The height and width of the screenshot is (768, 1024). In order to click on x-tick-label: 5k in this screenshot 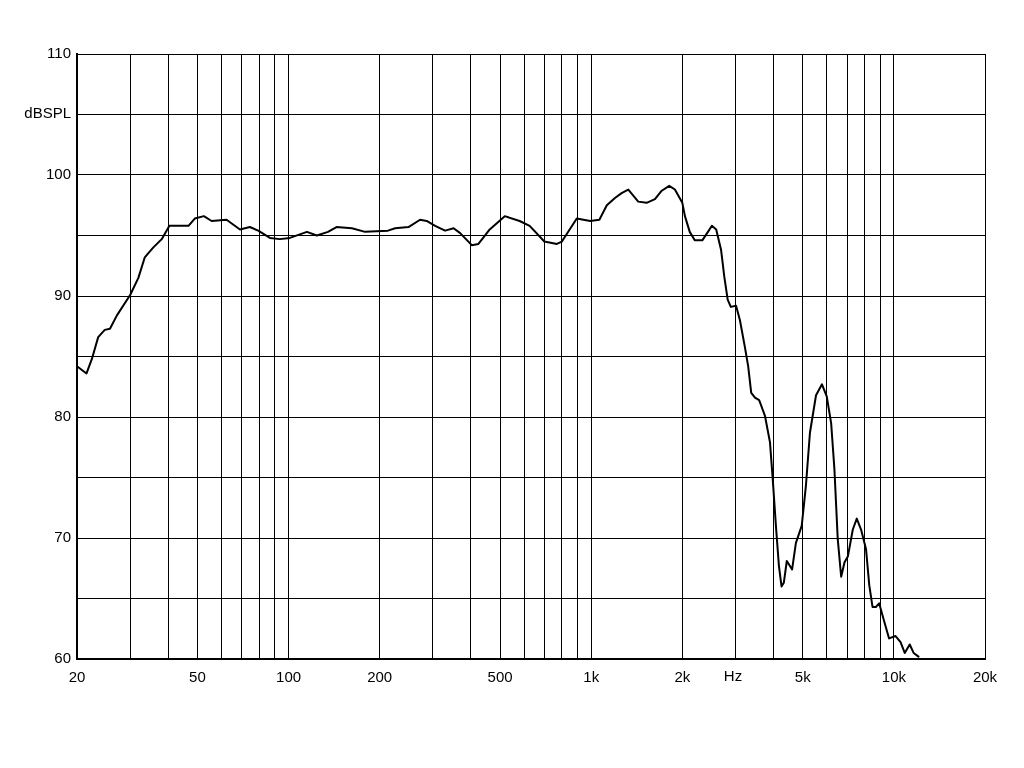, I will do `click(803, 677)`.